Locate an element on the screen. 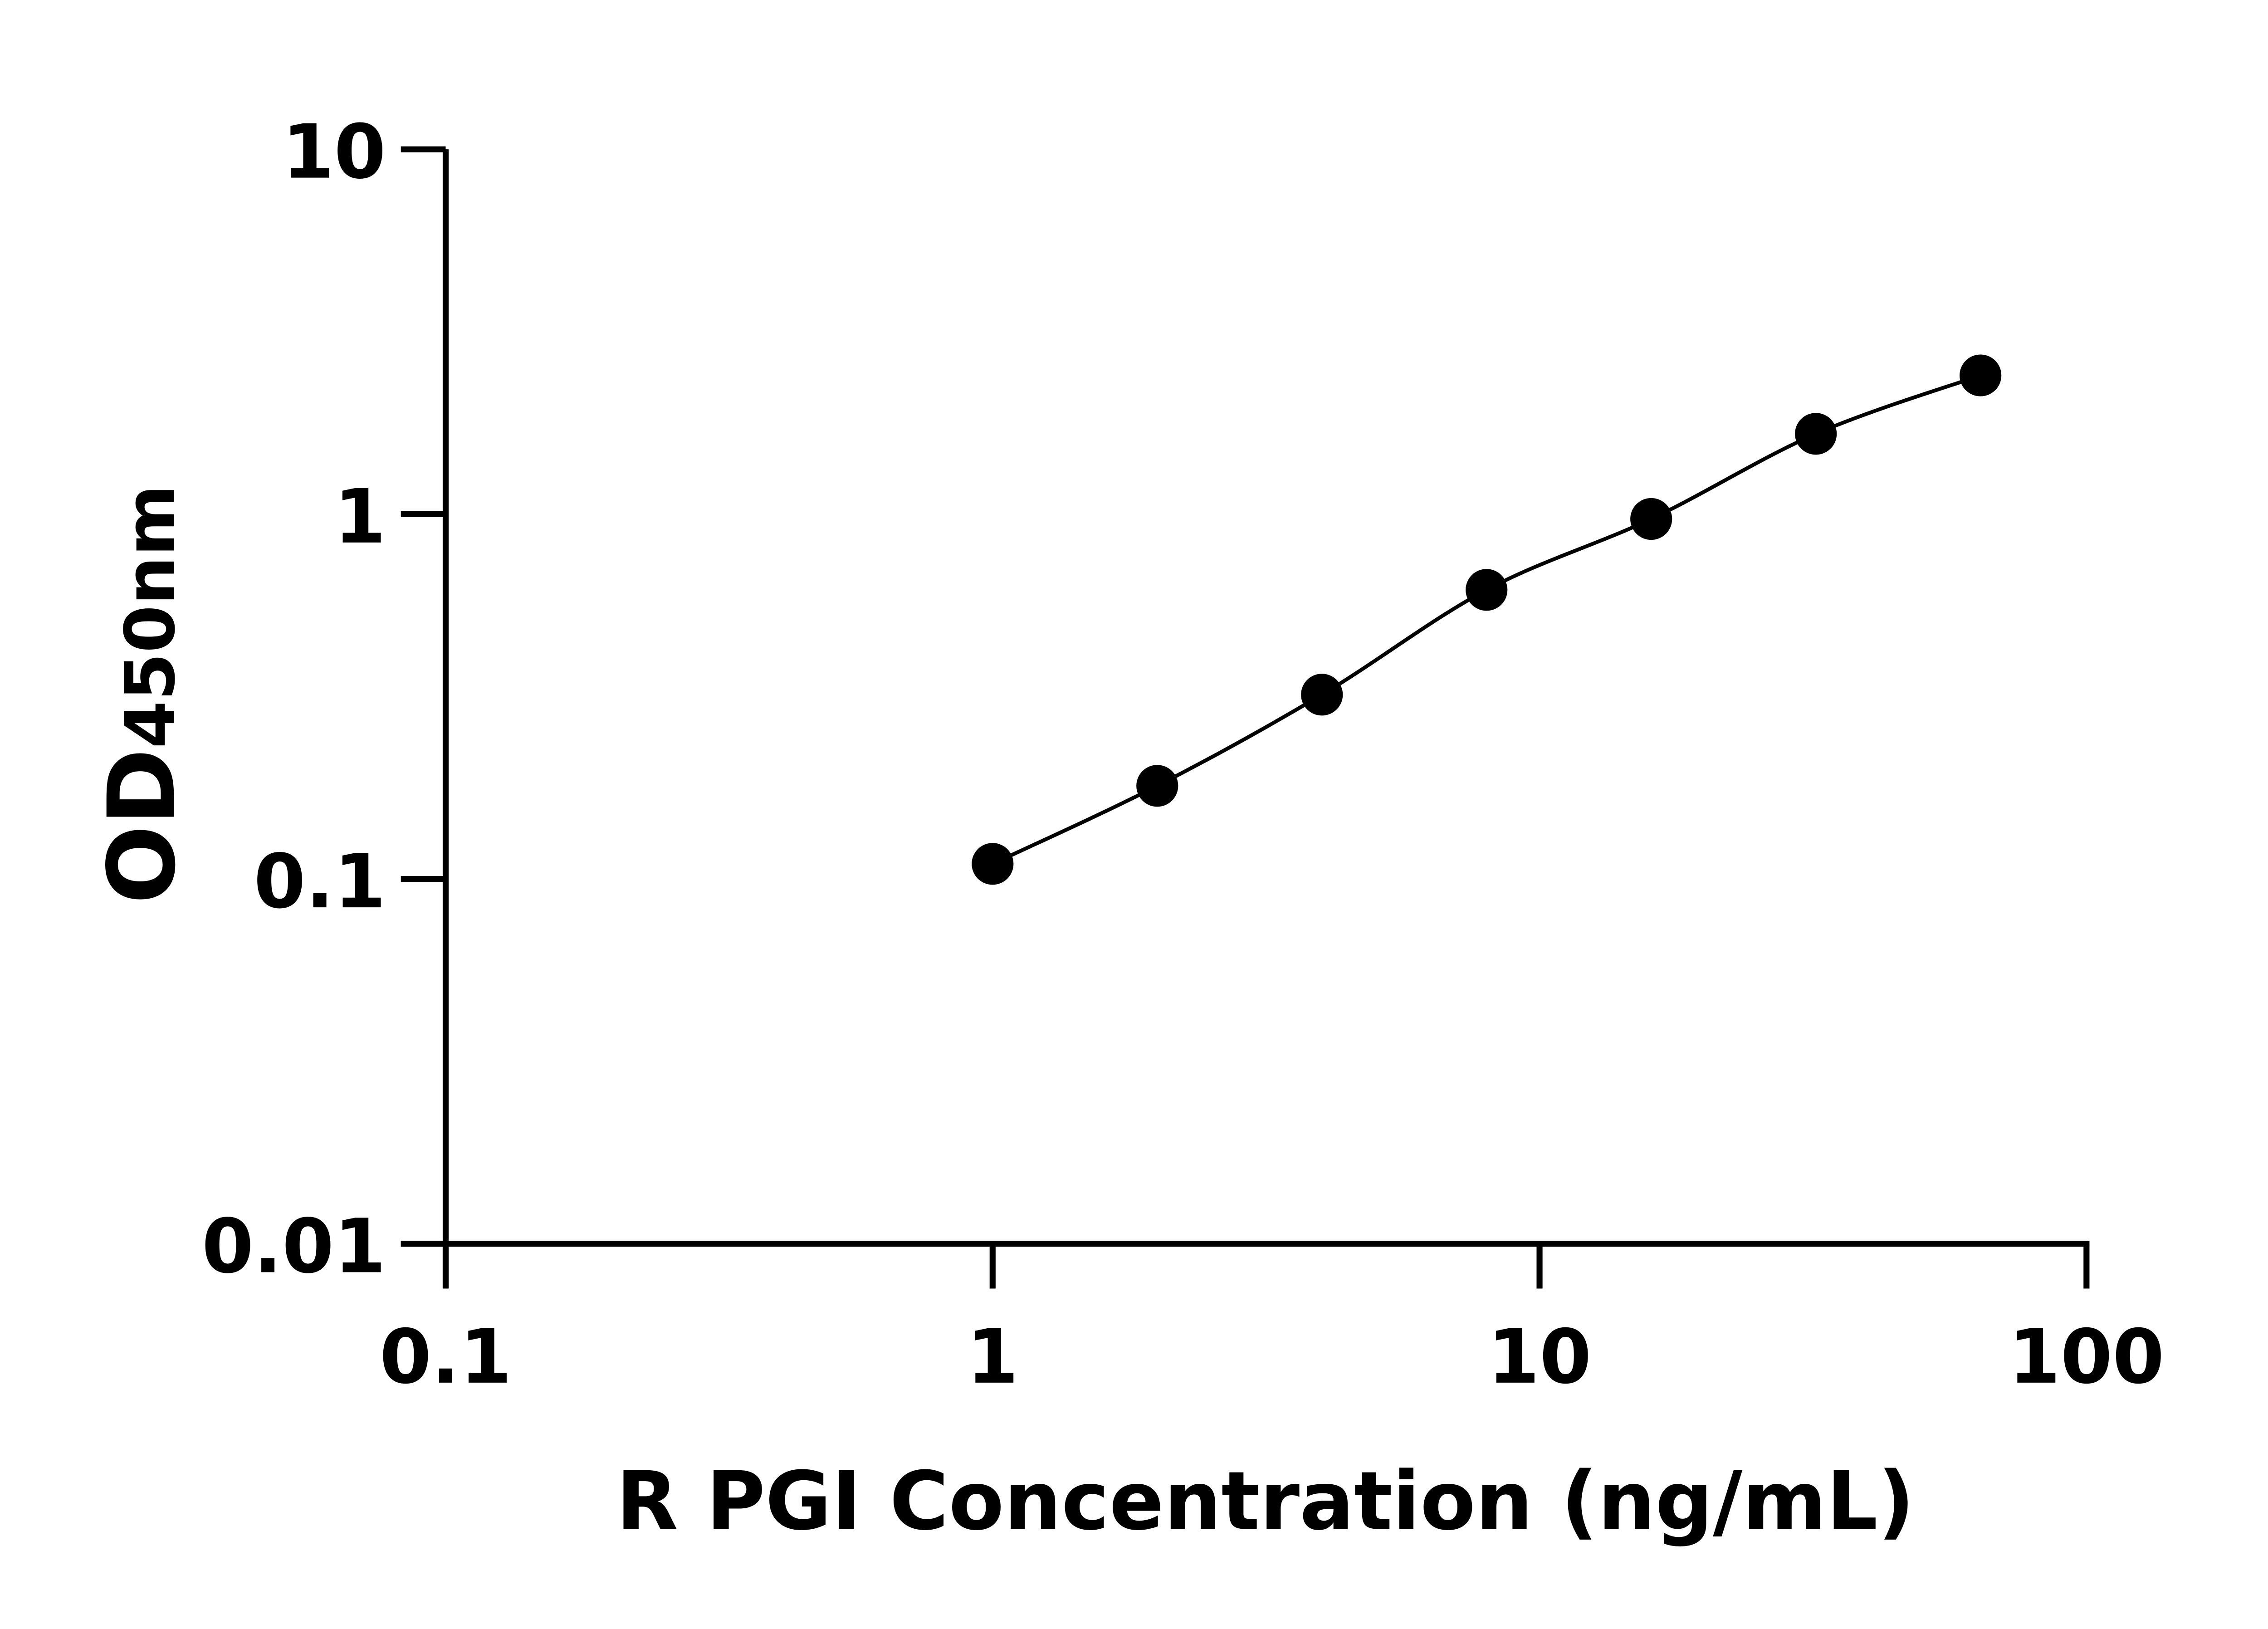  x-tick-label: 10 is located at coordinates (1540, 1356).